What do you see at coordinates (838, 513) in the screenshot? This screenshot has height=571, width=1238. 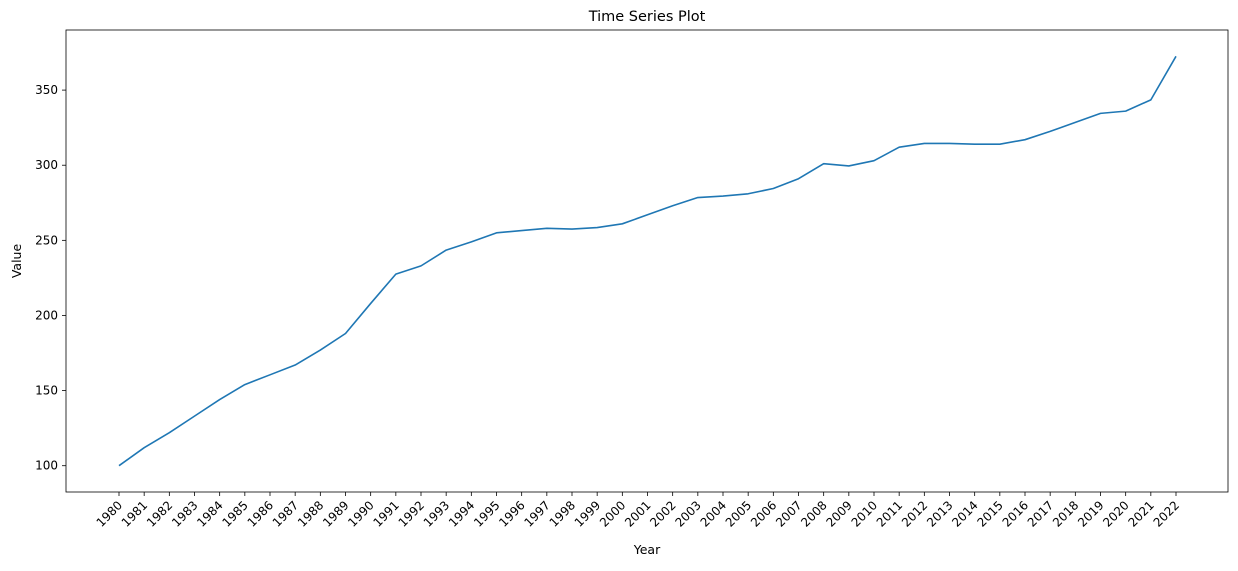 I see `x-tick-label: 2009` at bounding box center [838, 513].